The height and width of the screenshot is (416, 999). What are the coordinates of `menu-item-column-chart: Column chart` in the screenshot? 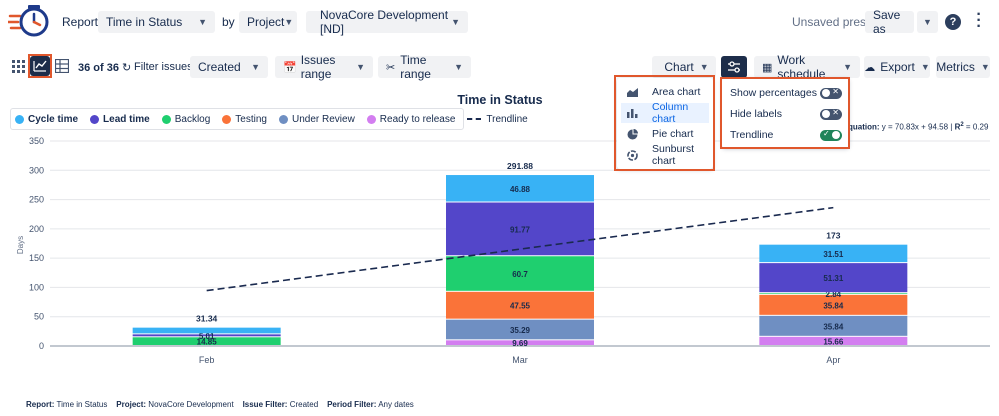 It's located at (665, 113).